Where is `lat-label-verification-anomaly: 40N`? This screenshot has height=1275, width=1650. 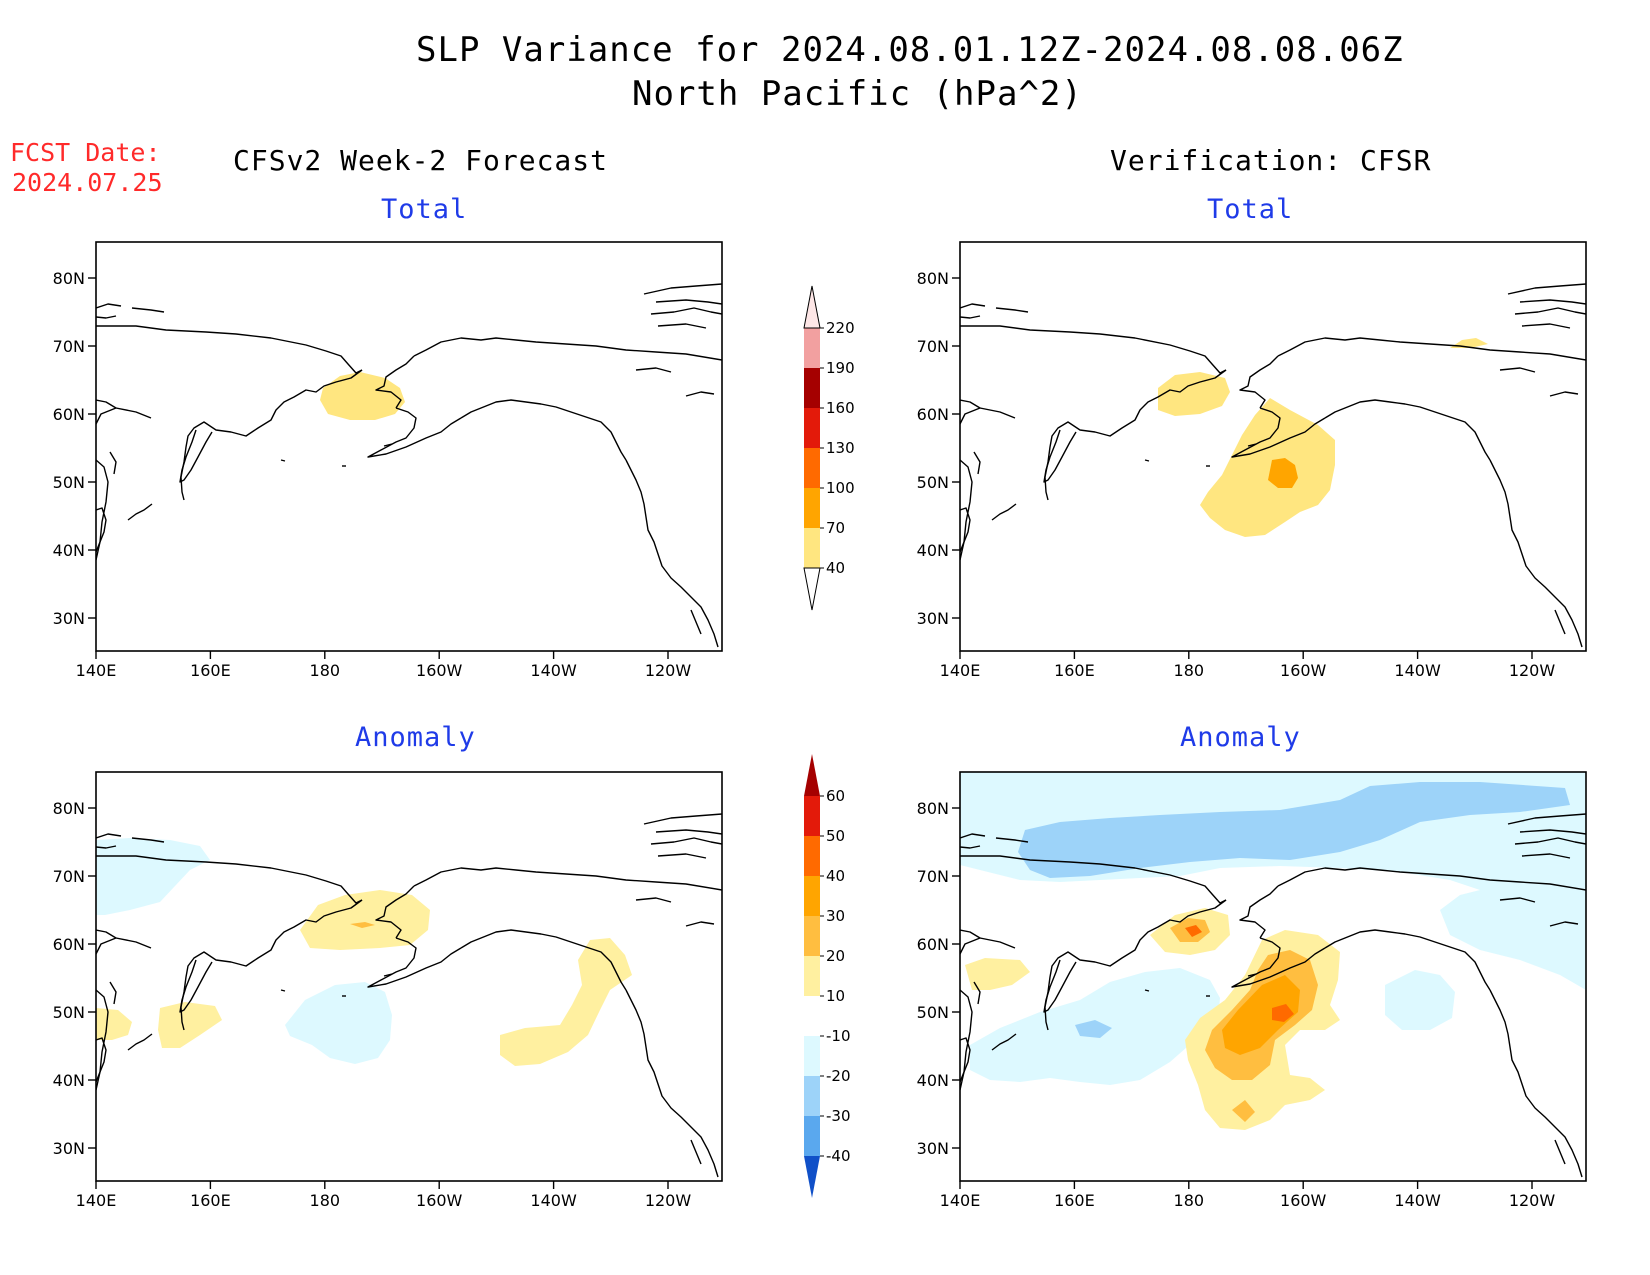
lat-label-verification-anomaly: 40N is located at coordinates (933, 1080).